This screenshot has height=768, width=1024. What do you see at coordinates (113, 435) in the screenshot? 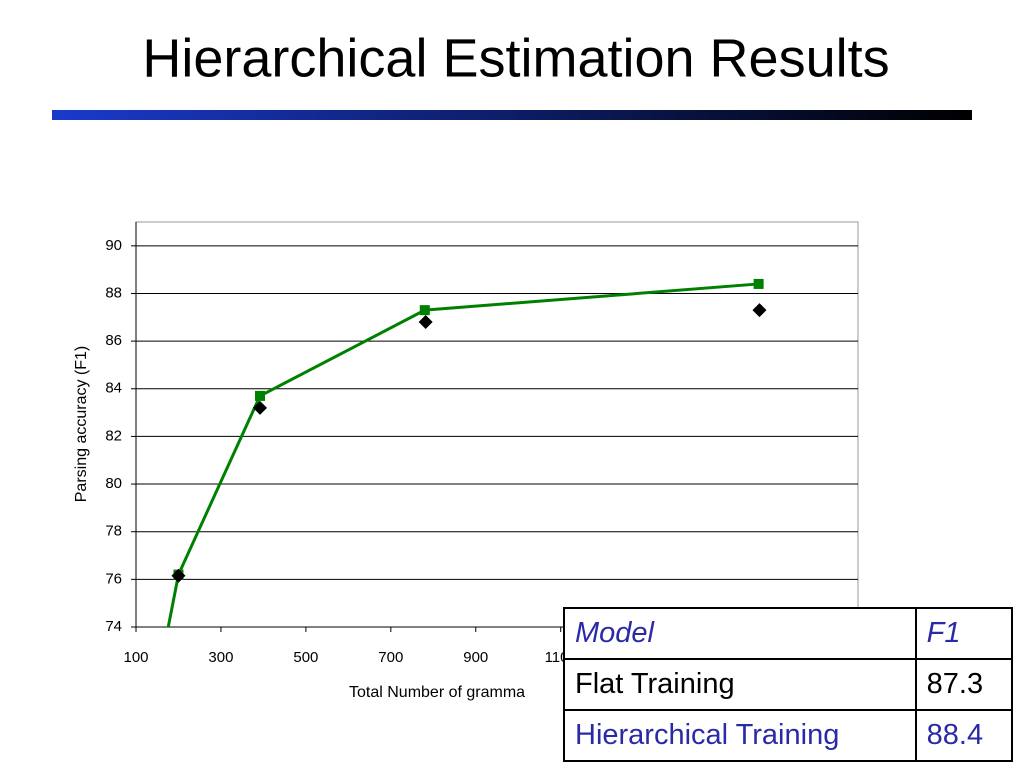
I see `y-tick-label: 82` at bounding box center [113, 435].